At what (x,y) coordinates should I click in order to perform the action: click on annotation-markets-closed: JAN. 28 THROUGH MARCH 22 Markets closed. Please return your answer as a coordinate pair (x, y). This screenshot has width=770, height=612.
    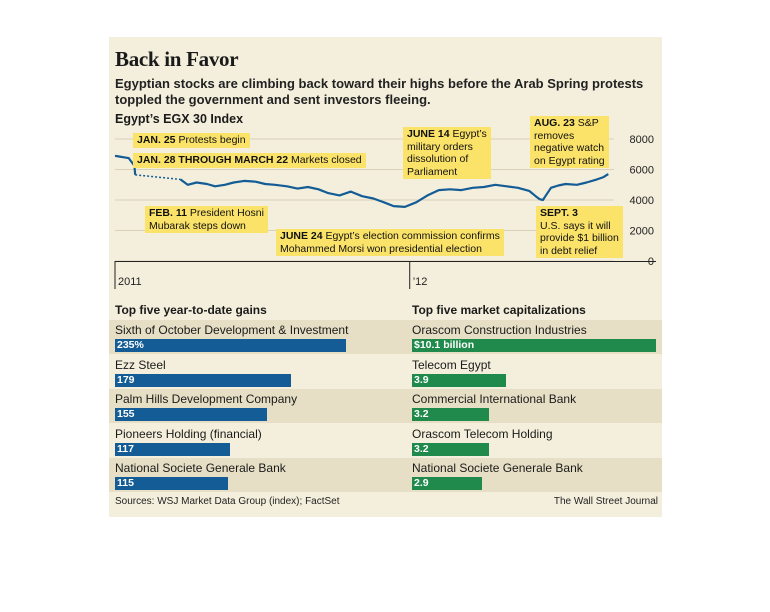
    Looking at the image, I should click on (249, 160).